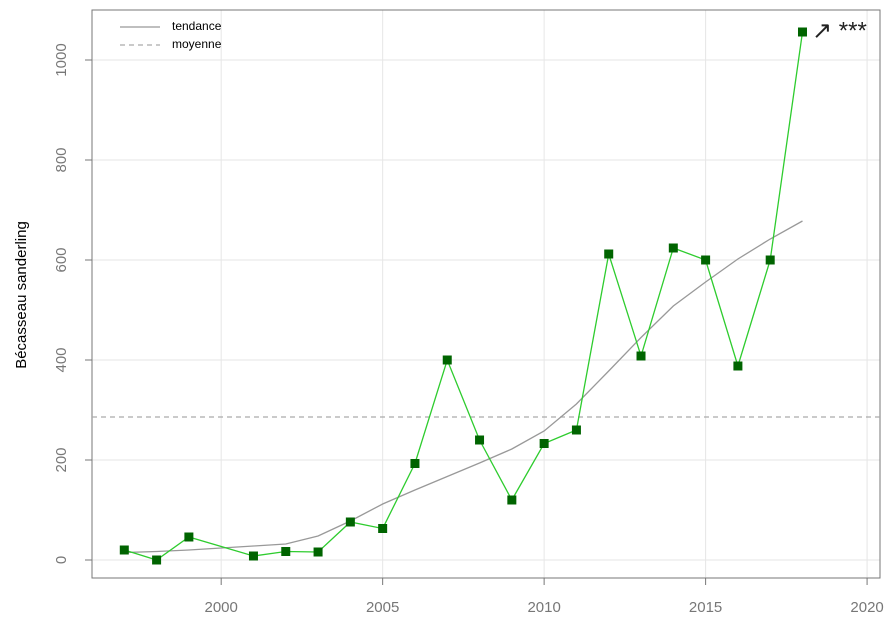 This screenshot has height=628, width=891. What do you see at coordinates (61, 459) in the screenshot?
I see `y-tick-label: 200` at bounding box center [61, 459].